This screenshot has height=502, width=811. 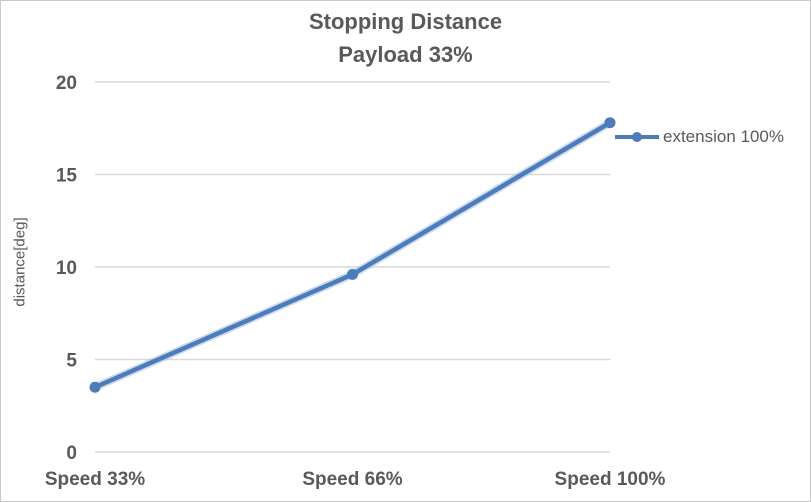 What do you see at coordinates (66, 268) in the screenshot?
I see `y-tick-label: 10` at bounding box center [66, 268].